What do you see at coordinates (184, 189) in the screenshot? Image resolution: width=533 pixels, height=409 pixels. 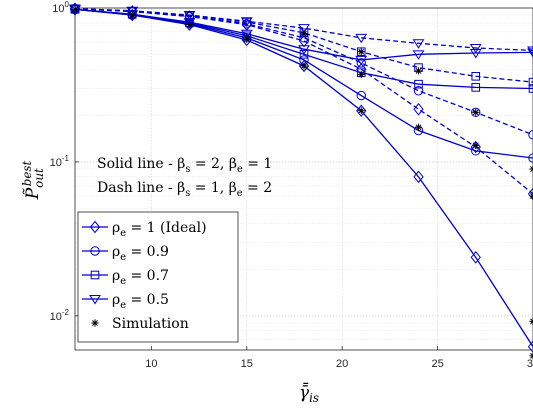 I see `annotation-dash-line: Dash line - βs = 1, βe = 2` at bounding box center [184, 189].